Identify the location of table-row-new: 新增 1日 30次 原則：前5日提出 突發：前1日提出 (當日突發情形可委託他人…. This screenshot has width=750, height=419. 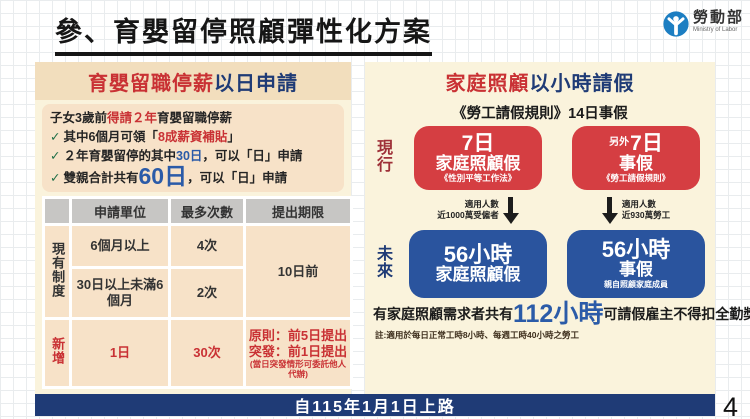
(197, 353).